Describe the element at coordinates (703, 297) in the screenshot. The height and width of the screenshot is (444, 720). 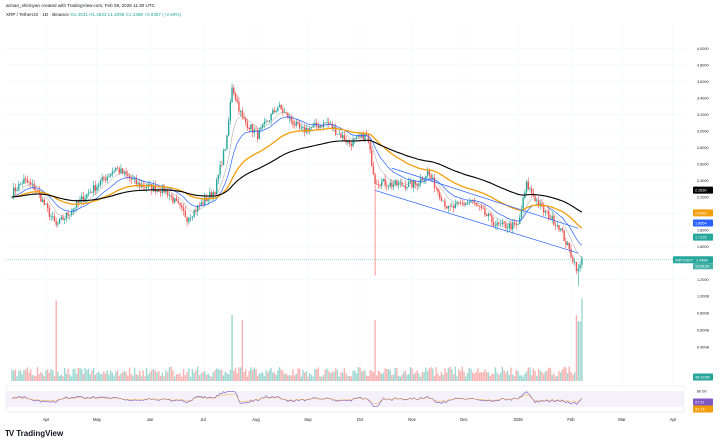
I see `volume-tick-label: 1.000B` at that location.